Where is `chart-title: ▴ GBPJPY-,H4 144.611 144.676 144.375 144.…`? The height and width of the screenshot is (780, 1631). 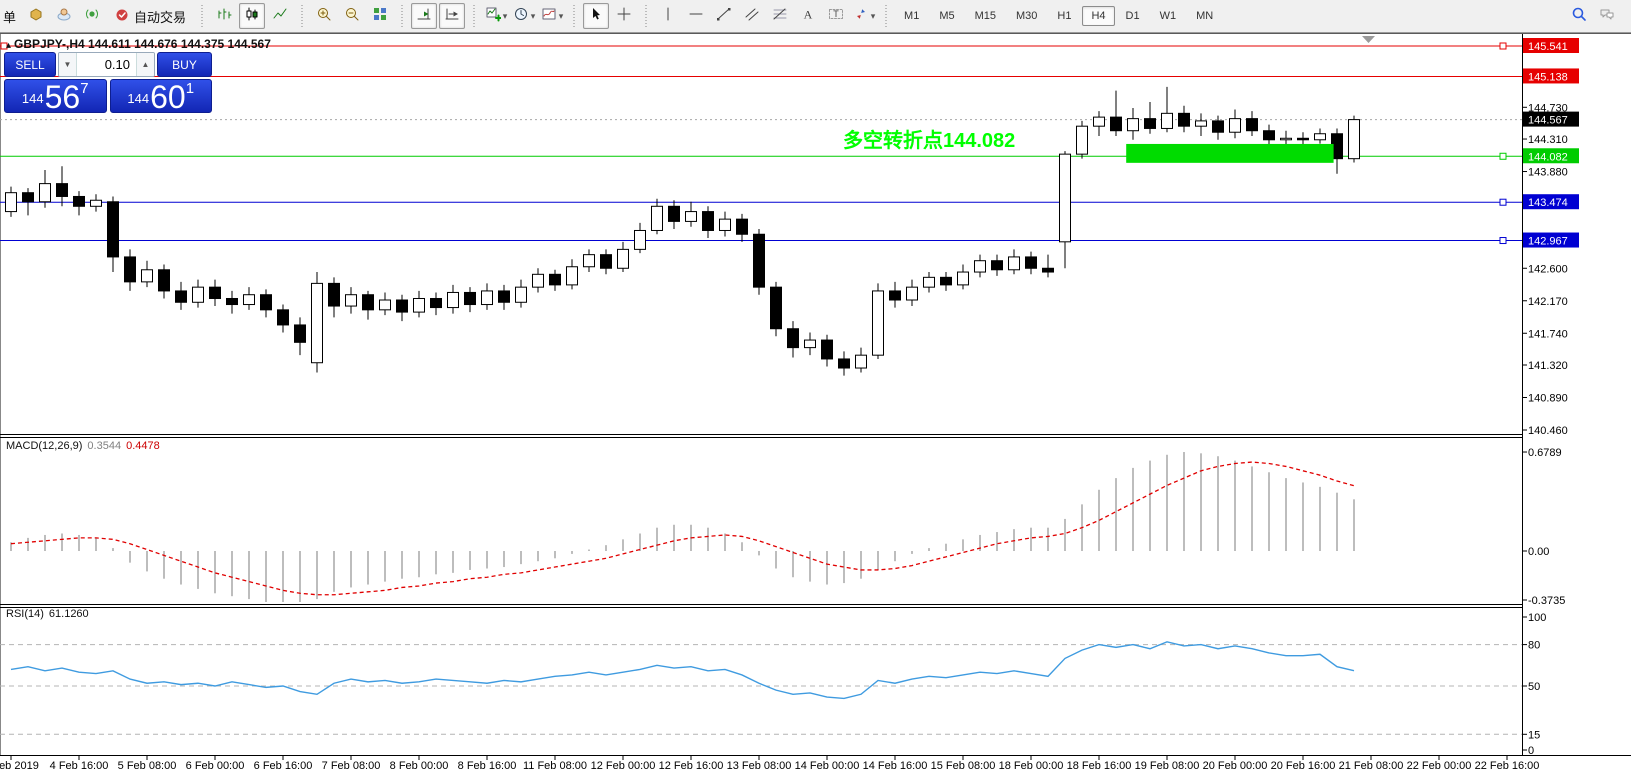
chart-title: ▴ GBPJPY-,H4 144.611 144.676 144.375 144.… is located at coordinates (138, 44).